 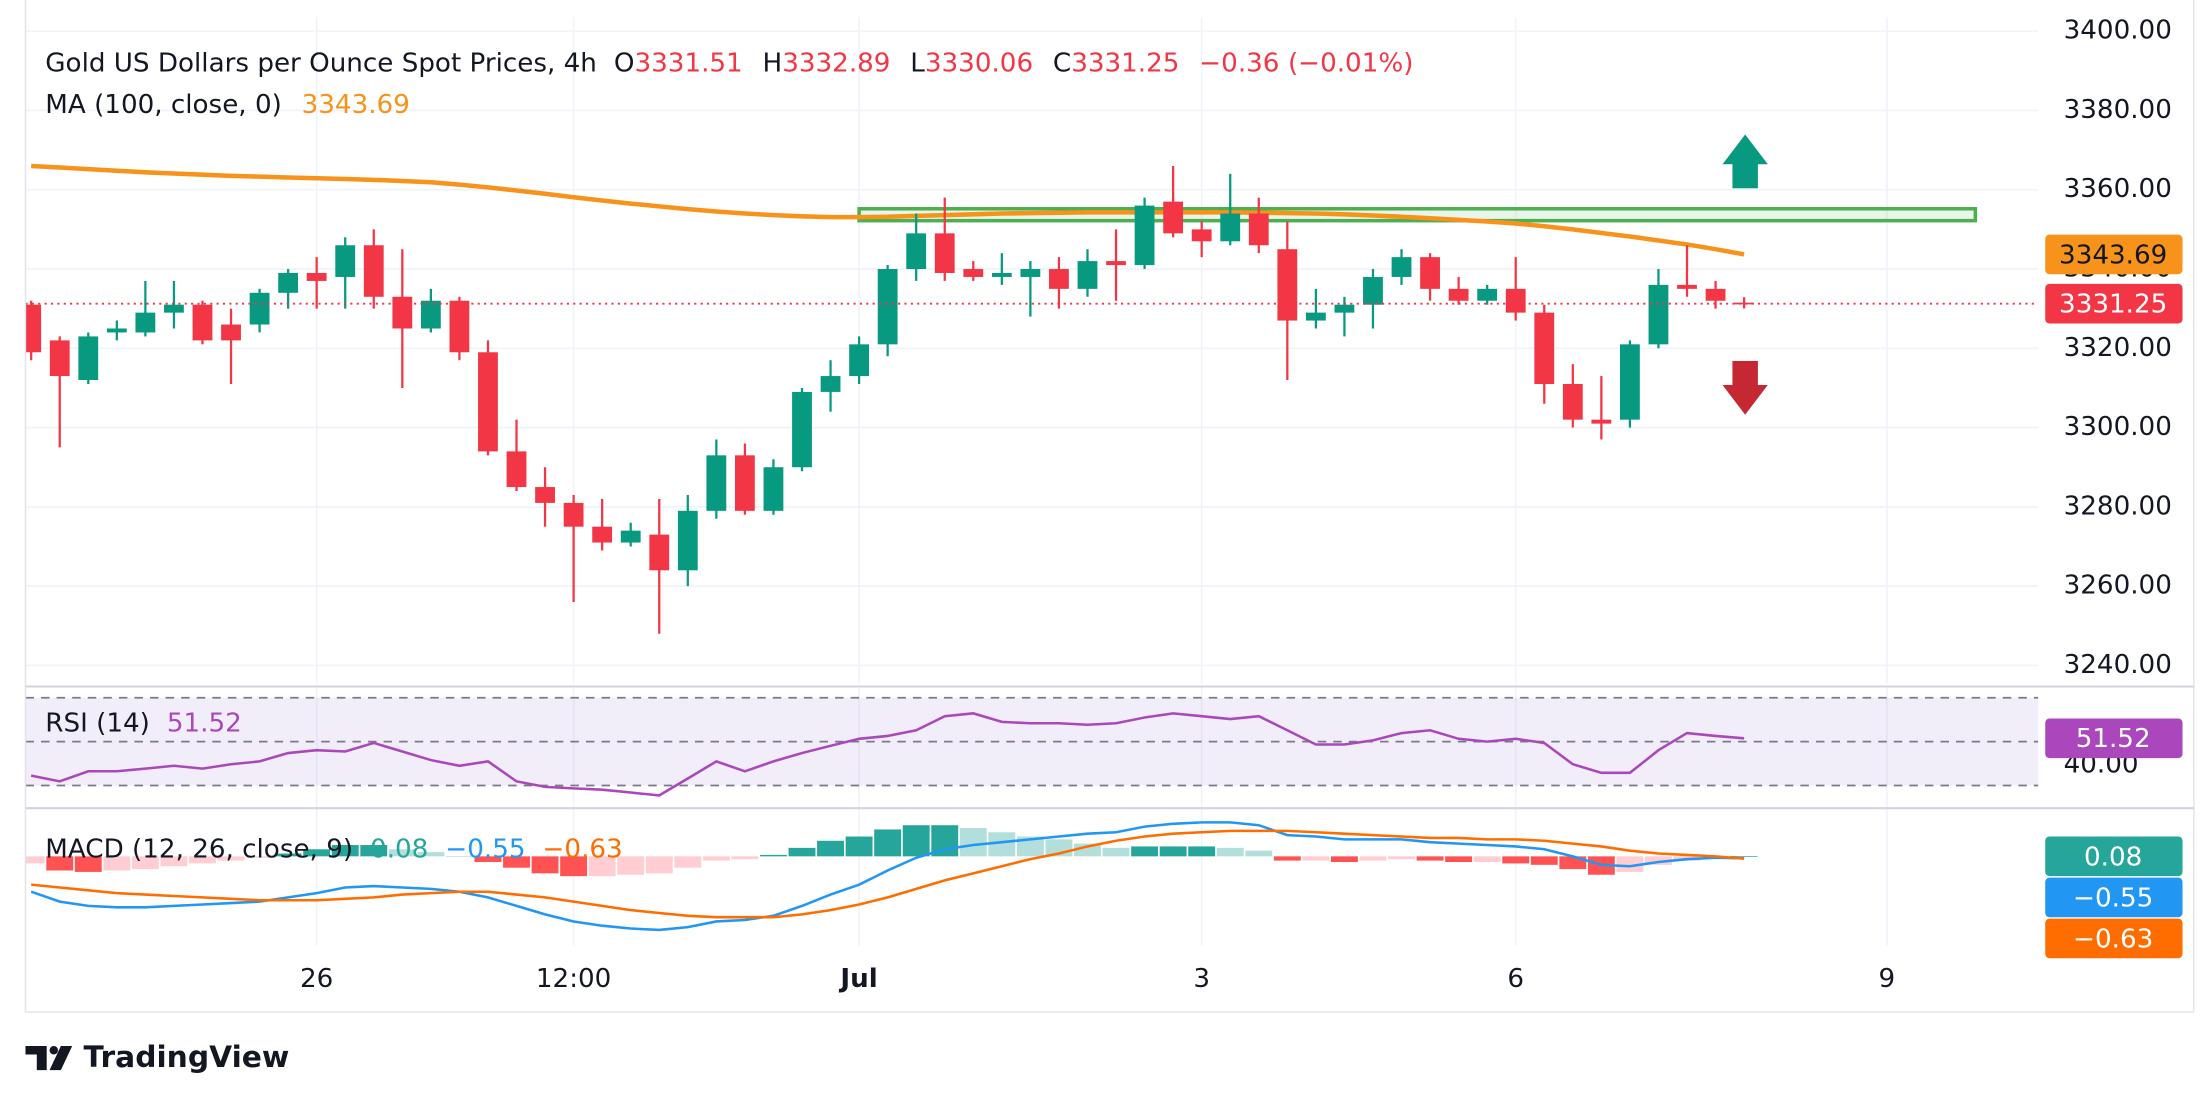 What do you see at coordinates (1062, 63) in the screenshot?
I see `legend-item: C` at bounding box center [1062, 63].